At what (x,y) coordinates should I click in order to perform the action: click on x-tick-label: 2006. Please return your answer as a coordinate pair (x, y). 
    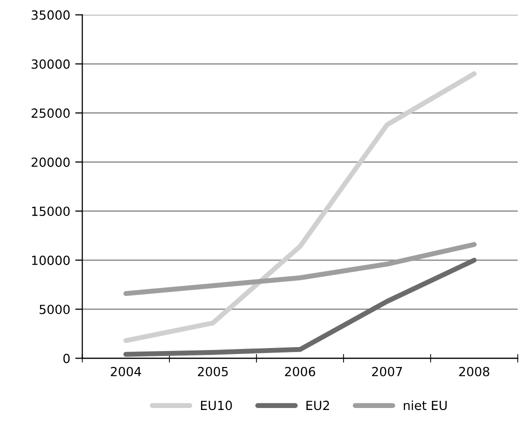
    Looking at the image, I should click on (300, 371).